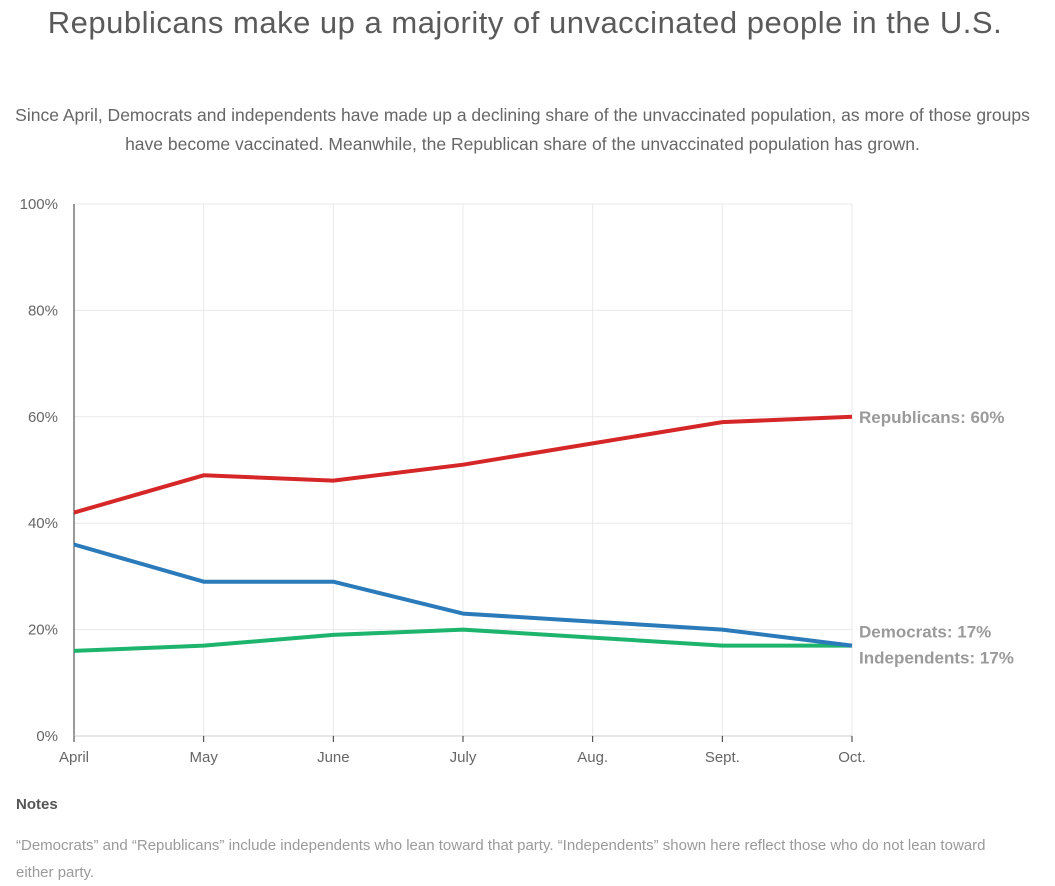 The height and width of the screenshot is (886, 1055). Describe the element at coordinates (463, 464) in the screenshot. I see `series-line-republicans` at that location.